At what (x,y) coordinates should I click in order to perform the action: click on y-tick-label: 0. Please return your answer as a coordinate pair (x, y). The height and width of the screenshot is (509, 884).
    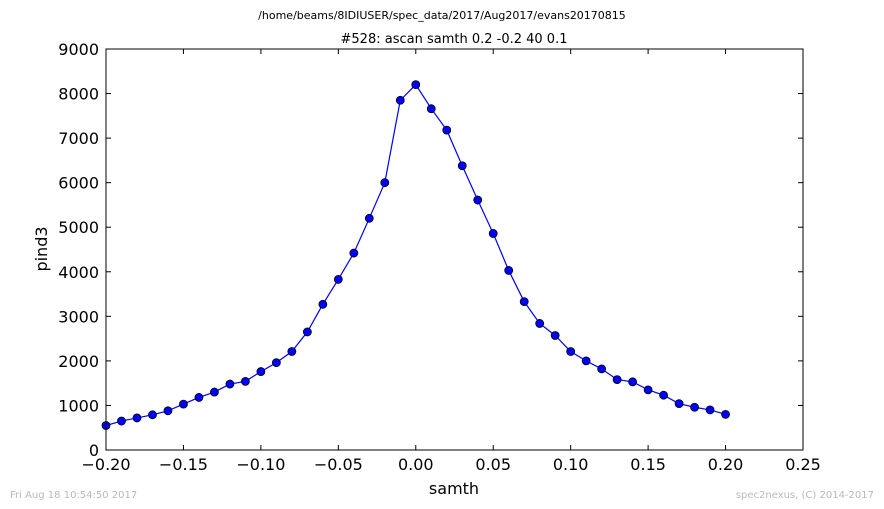
    Looking at the image, I should click on (94, 450).